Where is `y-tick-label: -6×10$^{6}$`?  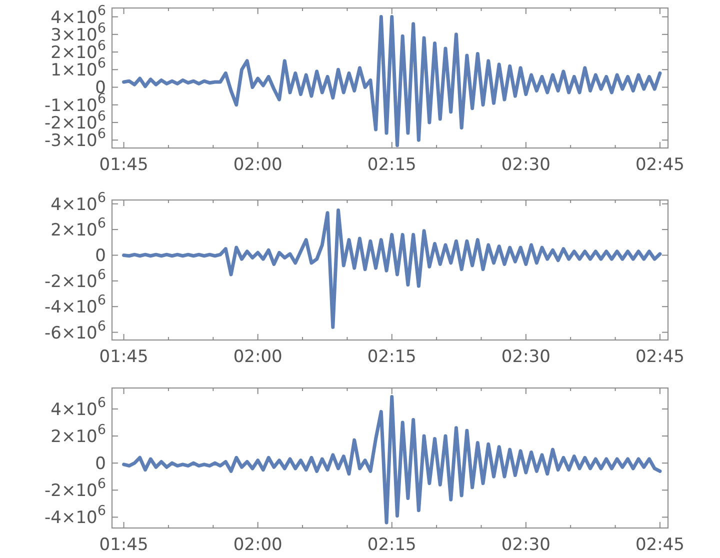 y-tick-label: -6×10$^{6}$ is located at coordinates (75, 331).